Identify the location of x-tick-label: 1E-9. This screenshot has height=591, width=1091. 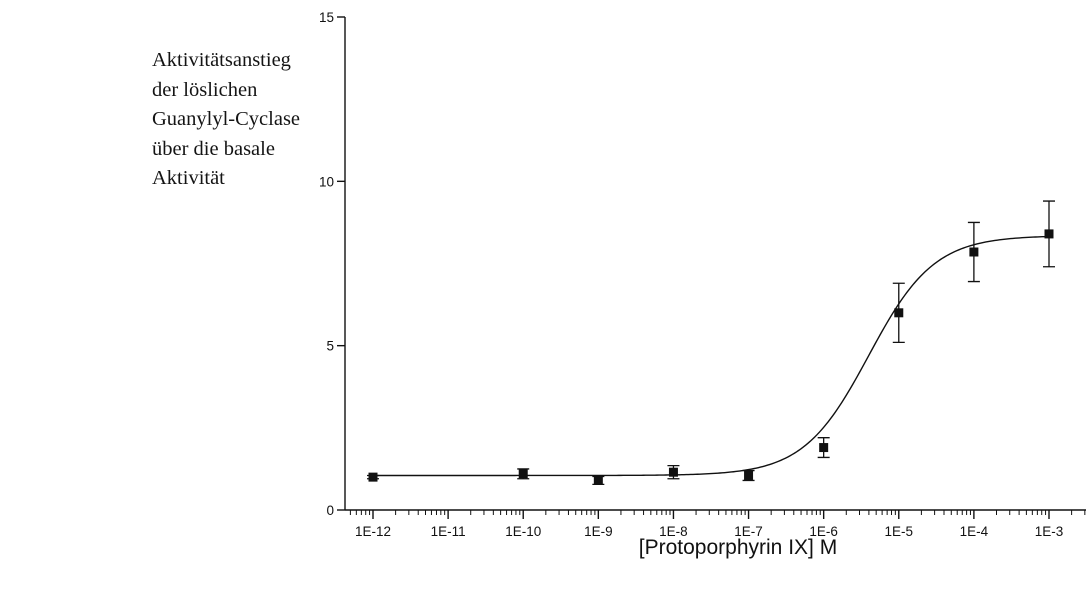
(598, 531).